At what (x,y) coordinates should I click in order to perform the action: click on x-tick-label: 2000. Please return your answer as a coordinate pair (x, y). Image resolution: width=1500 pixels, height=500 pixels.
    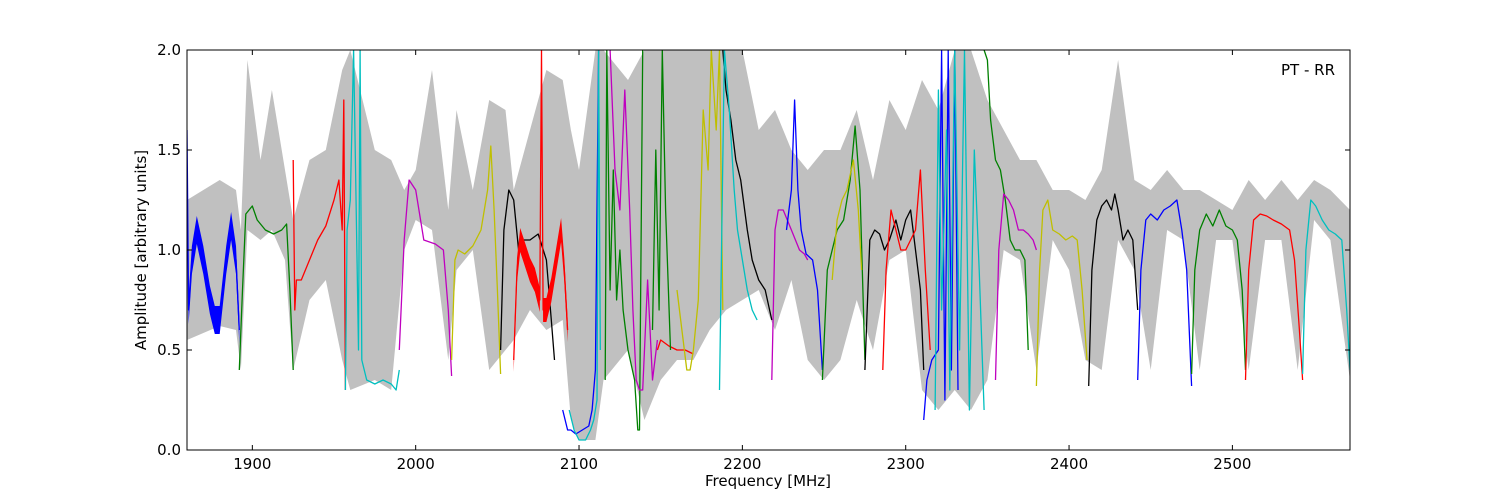
    Looking at the image, I should click on (416, 464).